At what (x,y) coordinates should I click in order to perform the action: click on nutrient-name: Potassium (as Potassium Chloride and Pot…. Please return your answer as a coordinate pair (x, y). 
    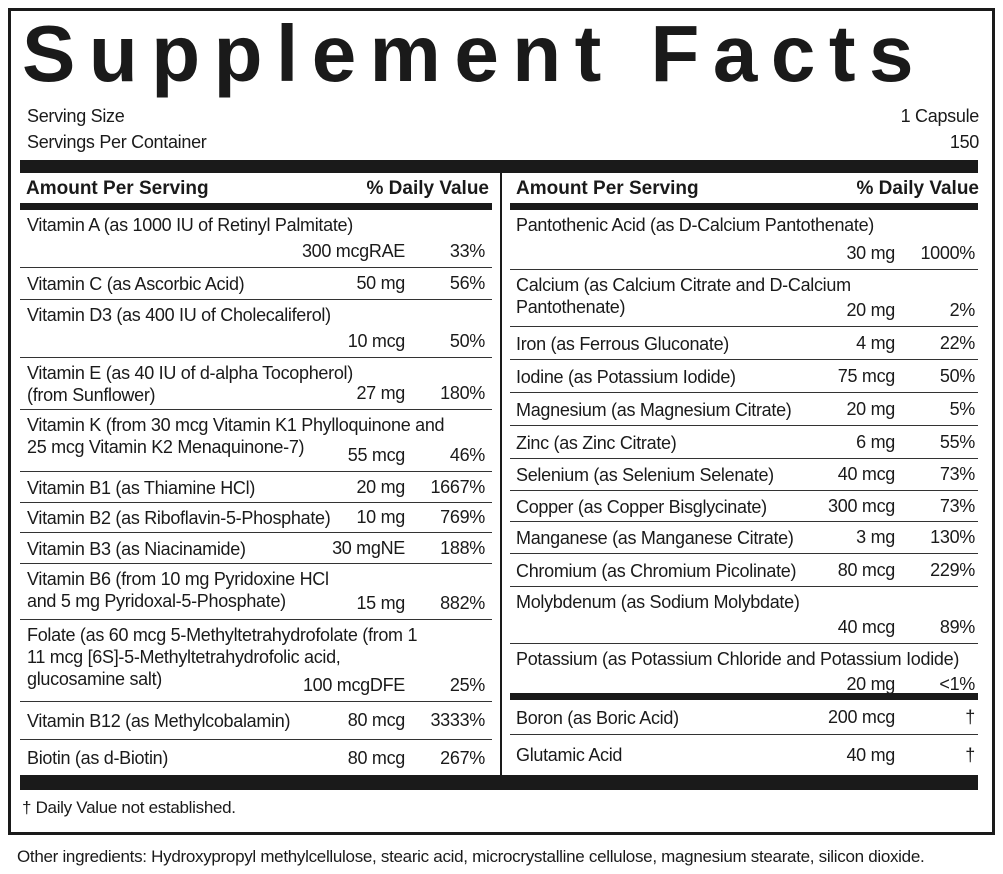
    Looking at the image, I should click on (737, 659).